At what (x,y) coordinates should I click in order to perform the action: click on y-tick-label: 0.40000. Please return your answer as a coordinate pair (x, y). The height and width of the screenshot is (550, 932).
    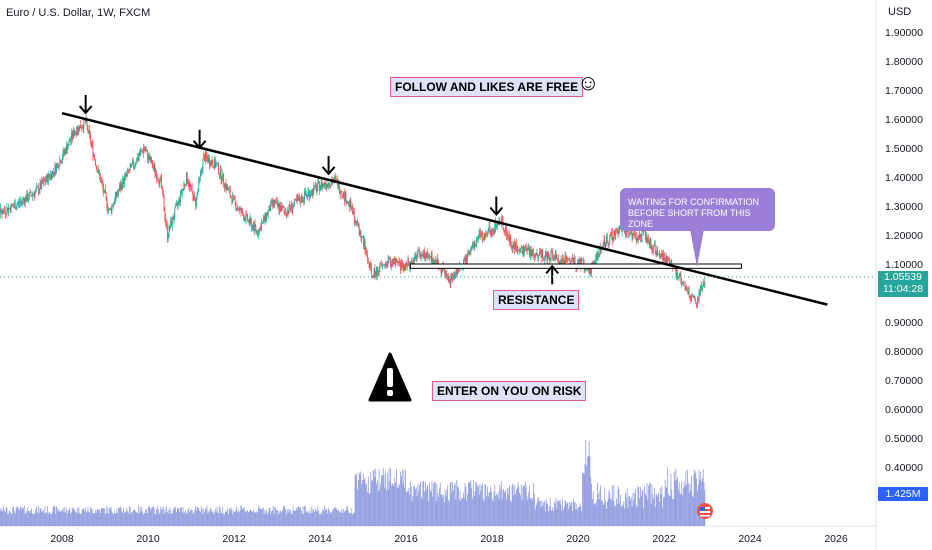
    Looking at the image, I should click on (904, 468).